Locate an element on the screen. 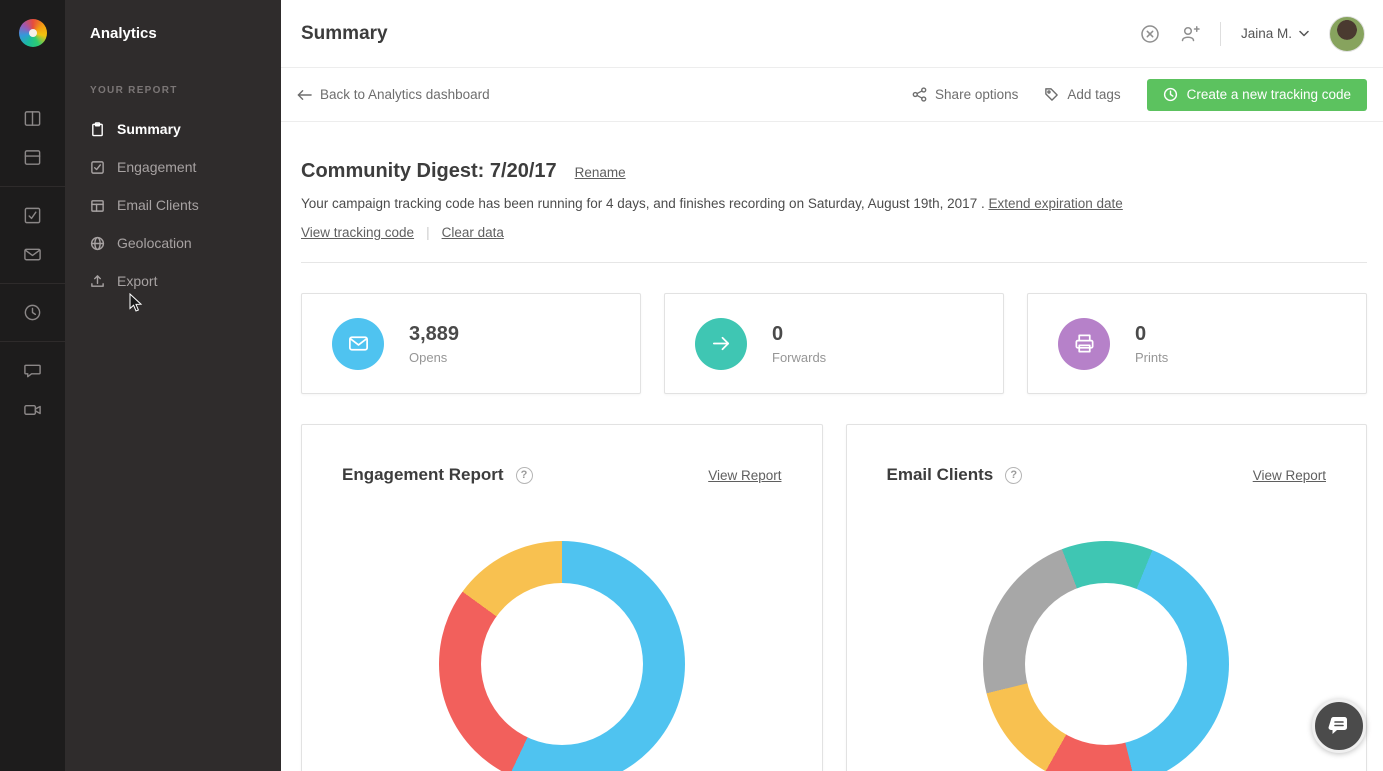 This screenshot has width=1383, height=771. sidebar-item-engagement: Engagement is located at coordinates (173, 167).